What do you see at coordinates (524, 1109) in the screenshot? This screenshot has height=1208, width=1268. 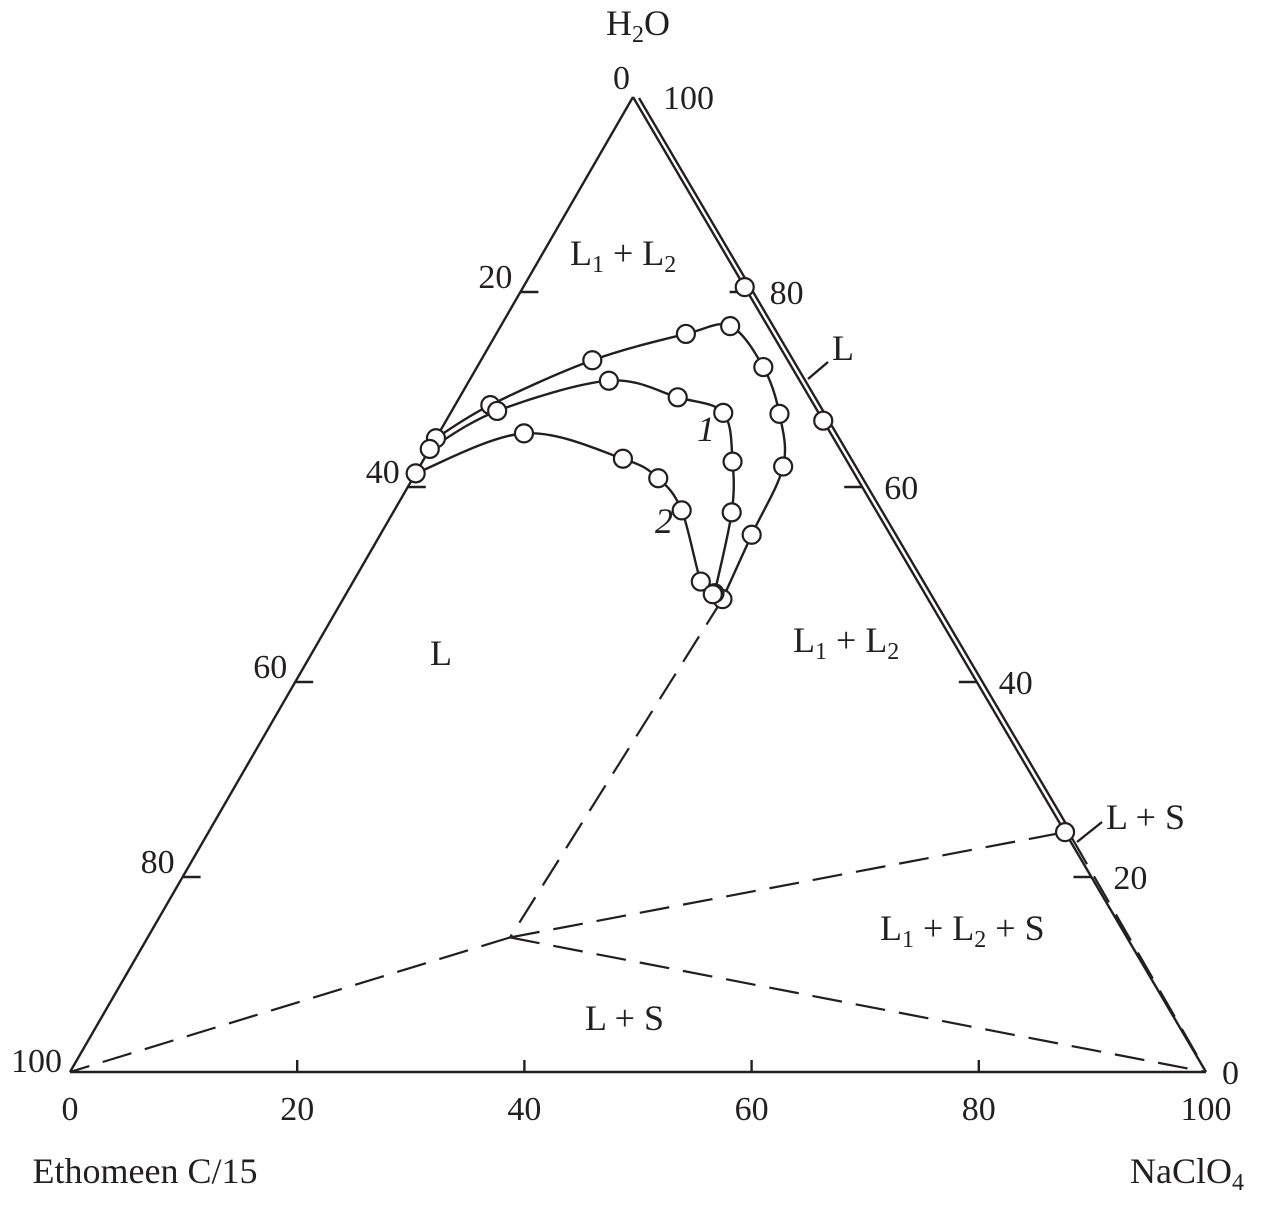 I see `tick-label-bottom: 40` at bounding box center [524, 1109].